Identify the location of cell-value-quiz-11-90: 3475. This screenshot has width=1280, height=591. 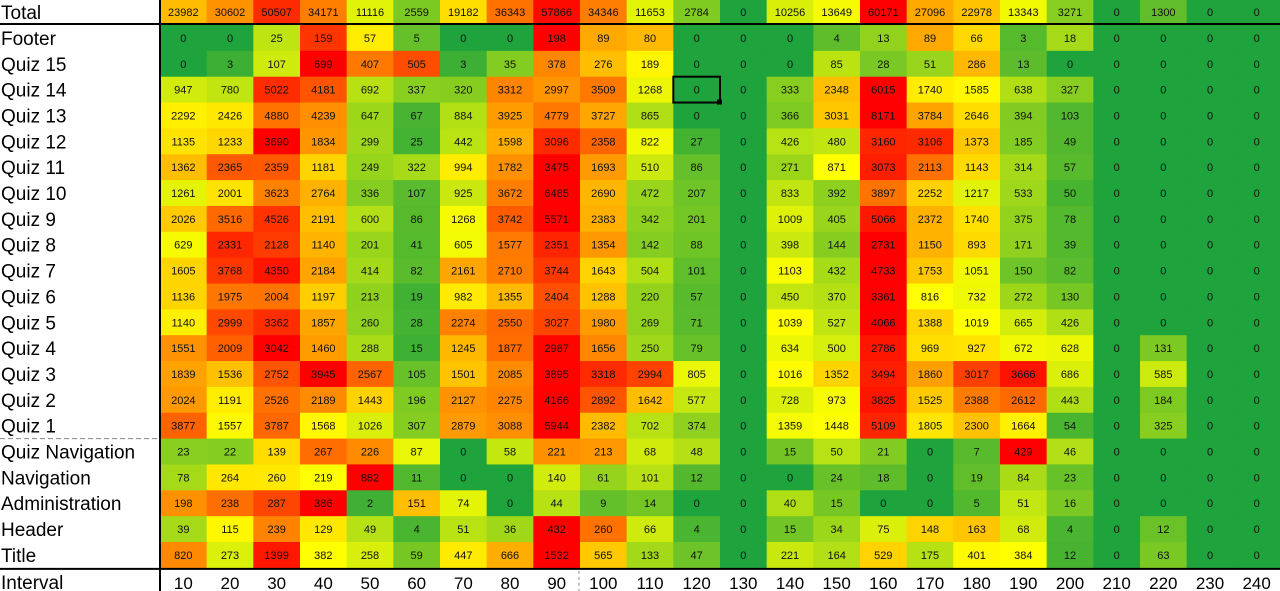
(556, 168).